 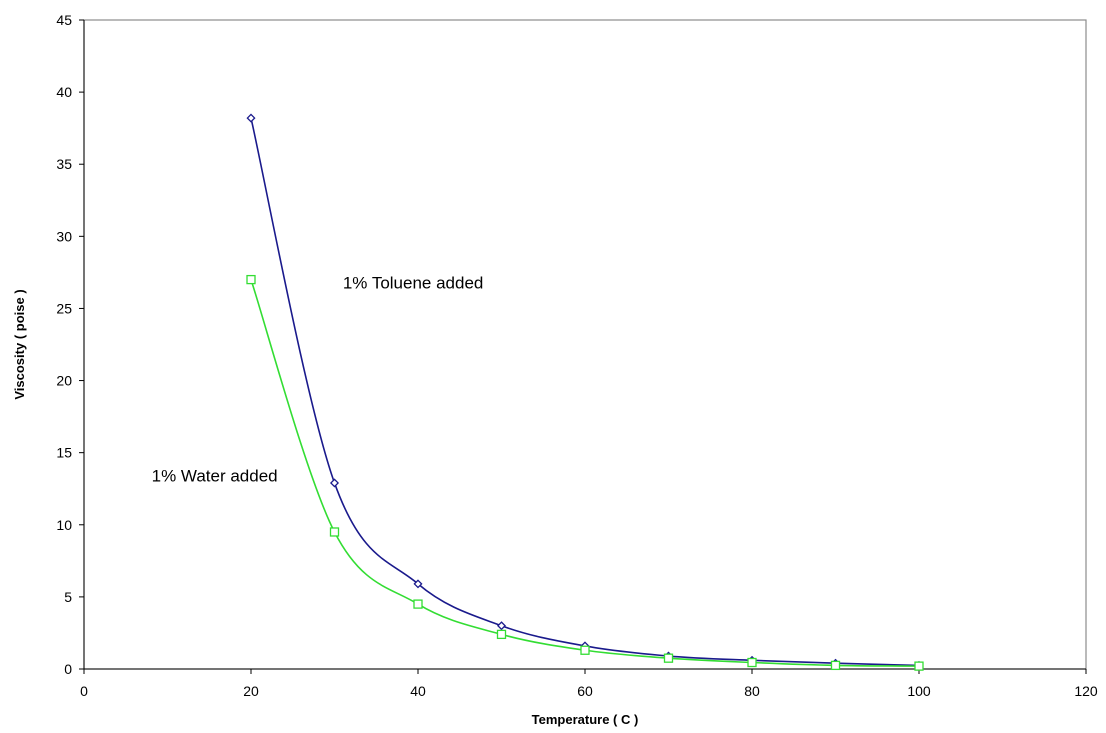 What do you see at coordinates (19, 344) in the screenshot?
I see `y-axis-title: Viscosity ( poise )` at bounding box center [19, 344].